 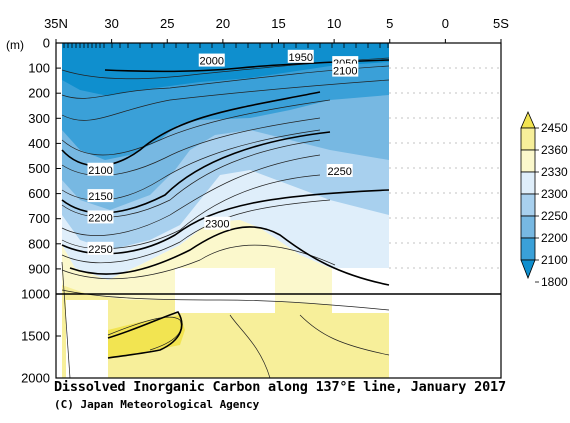 I want to click on station-markers, so click(x=226, y=45).